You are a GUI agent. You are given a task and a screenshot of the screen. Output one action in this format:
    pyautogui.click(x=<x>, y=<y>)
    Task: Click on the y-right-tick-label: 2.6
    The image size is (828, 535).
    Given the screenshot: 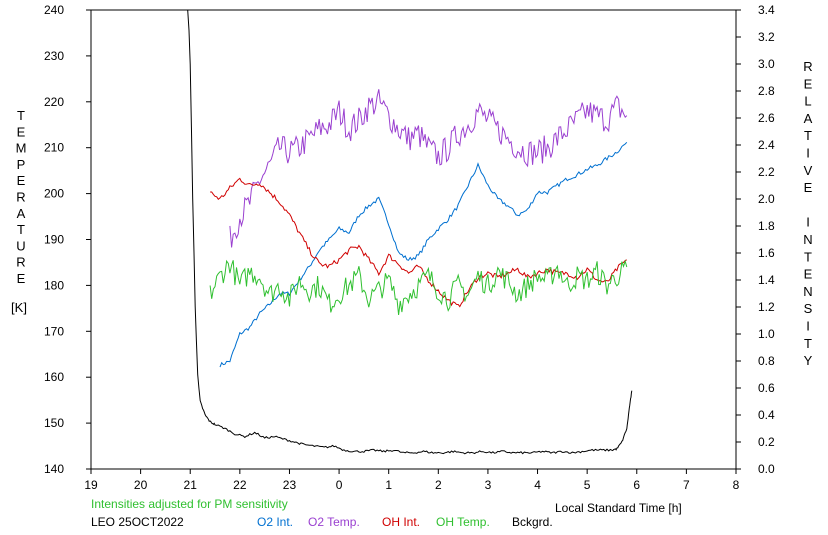 What is the action you would take?
    pyautogui.click(x=766, y=118)
    